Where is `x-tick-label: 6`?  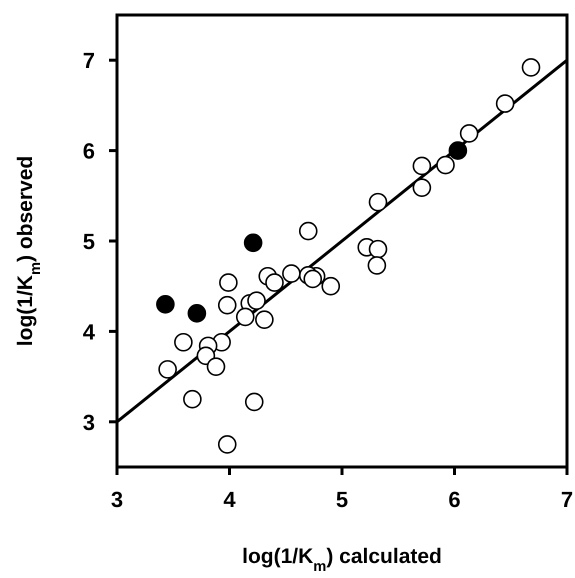
x-tick-label: 6 is located at coordinates (454, 499).